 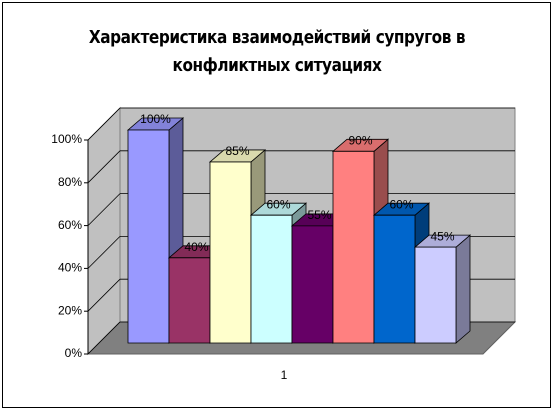 What do you see at coordinates (319, 215) in the screenshot?
I see `value-label: 55%` at bounding box center [319, 215].